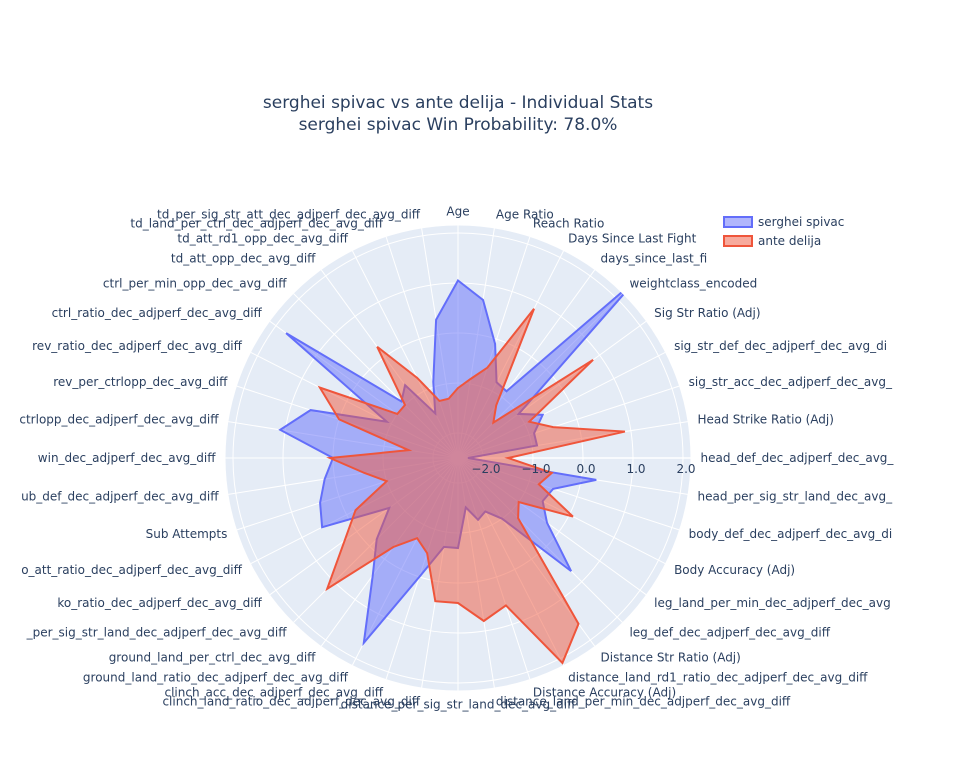 The image size is (967, 764). What do you see at coordinates (471, 486) in the screenshot?
I see `radar-area` at bounding box center [471, 486].